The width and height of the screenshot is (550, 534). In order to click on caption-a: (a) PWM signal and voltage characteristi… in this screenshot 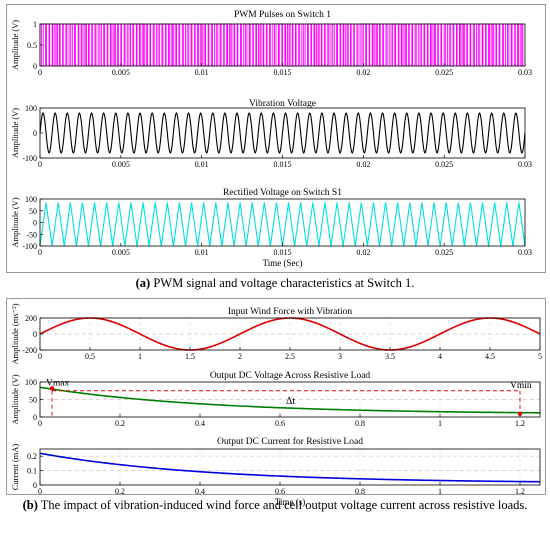, I will do `click(275, 283)`.